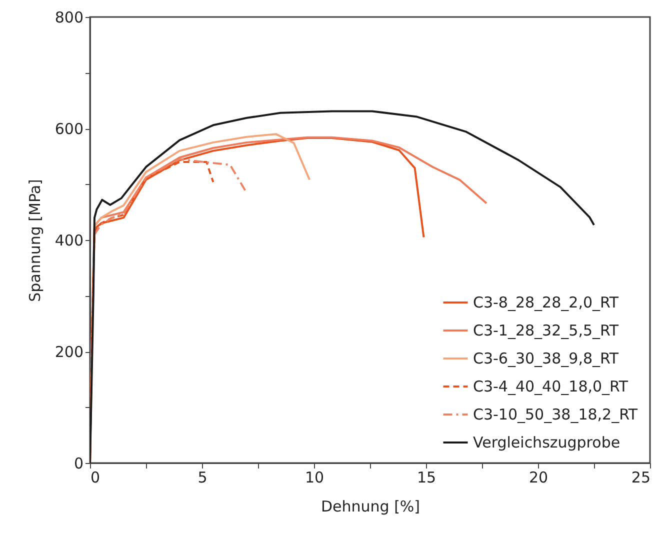 The image size is (664, 554). I want to click on y-tick-label: 200, so click(69, 352).